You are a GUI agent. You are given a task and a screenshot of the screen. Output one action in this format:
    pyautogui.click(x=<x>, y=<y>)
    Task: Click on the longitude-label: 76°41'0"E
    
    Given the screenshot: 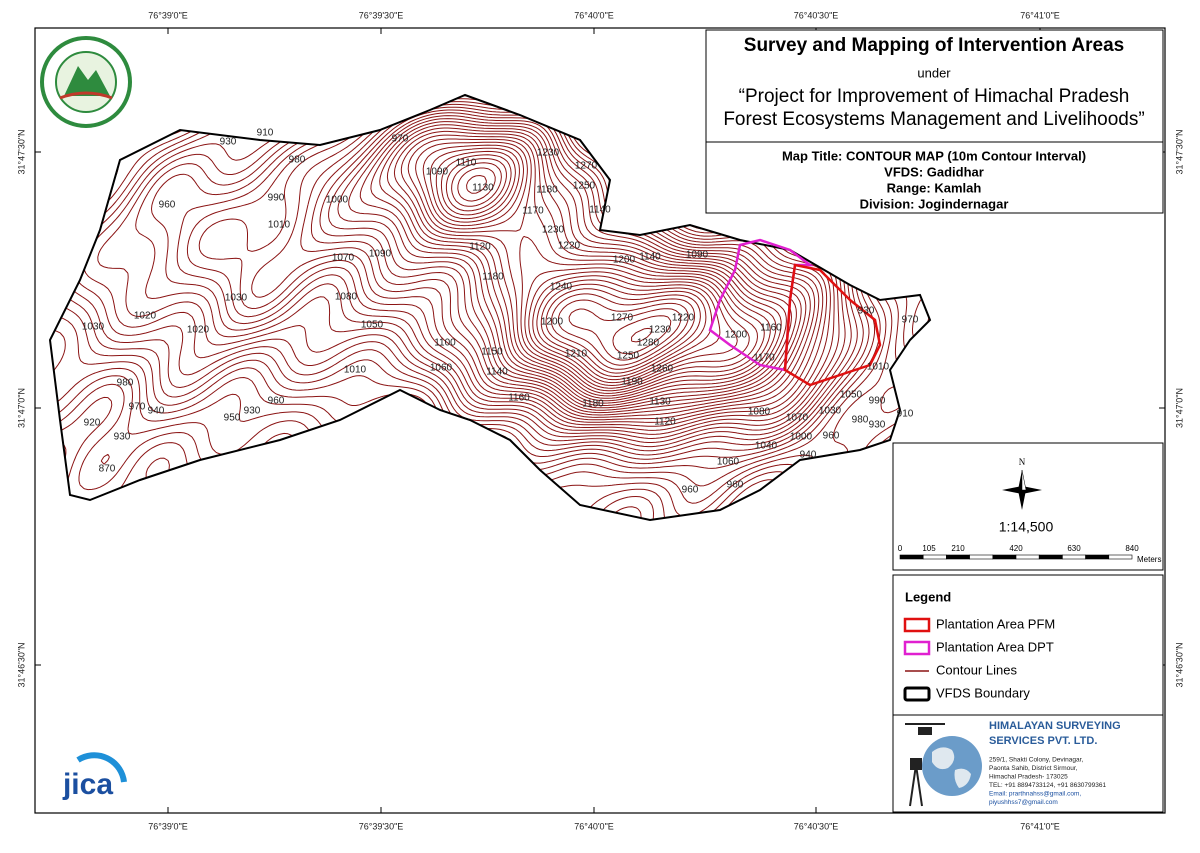 What is the action you would take?
    pyautogui.click(x=1040, y=826)
    